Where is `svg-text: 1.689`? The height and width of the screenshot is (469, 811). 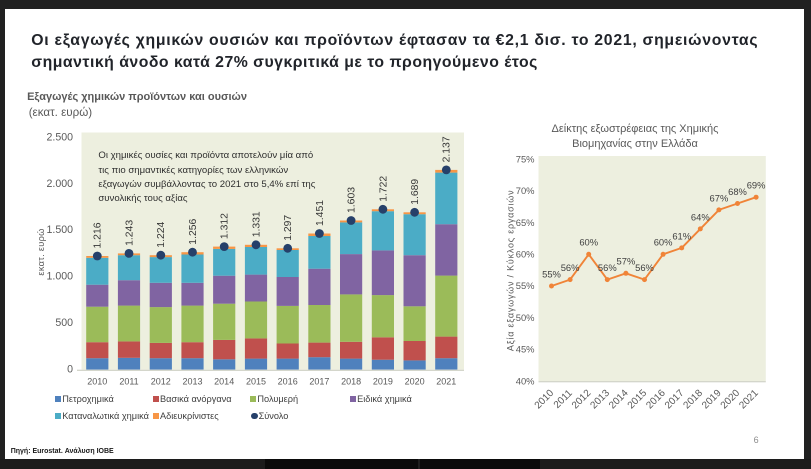
svg-text: 1.689 is located at coordinates (415, 192).